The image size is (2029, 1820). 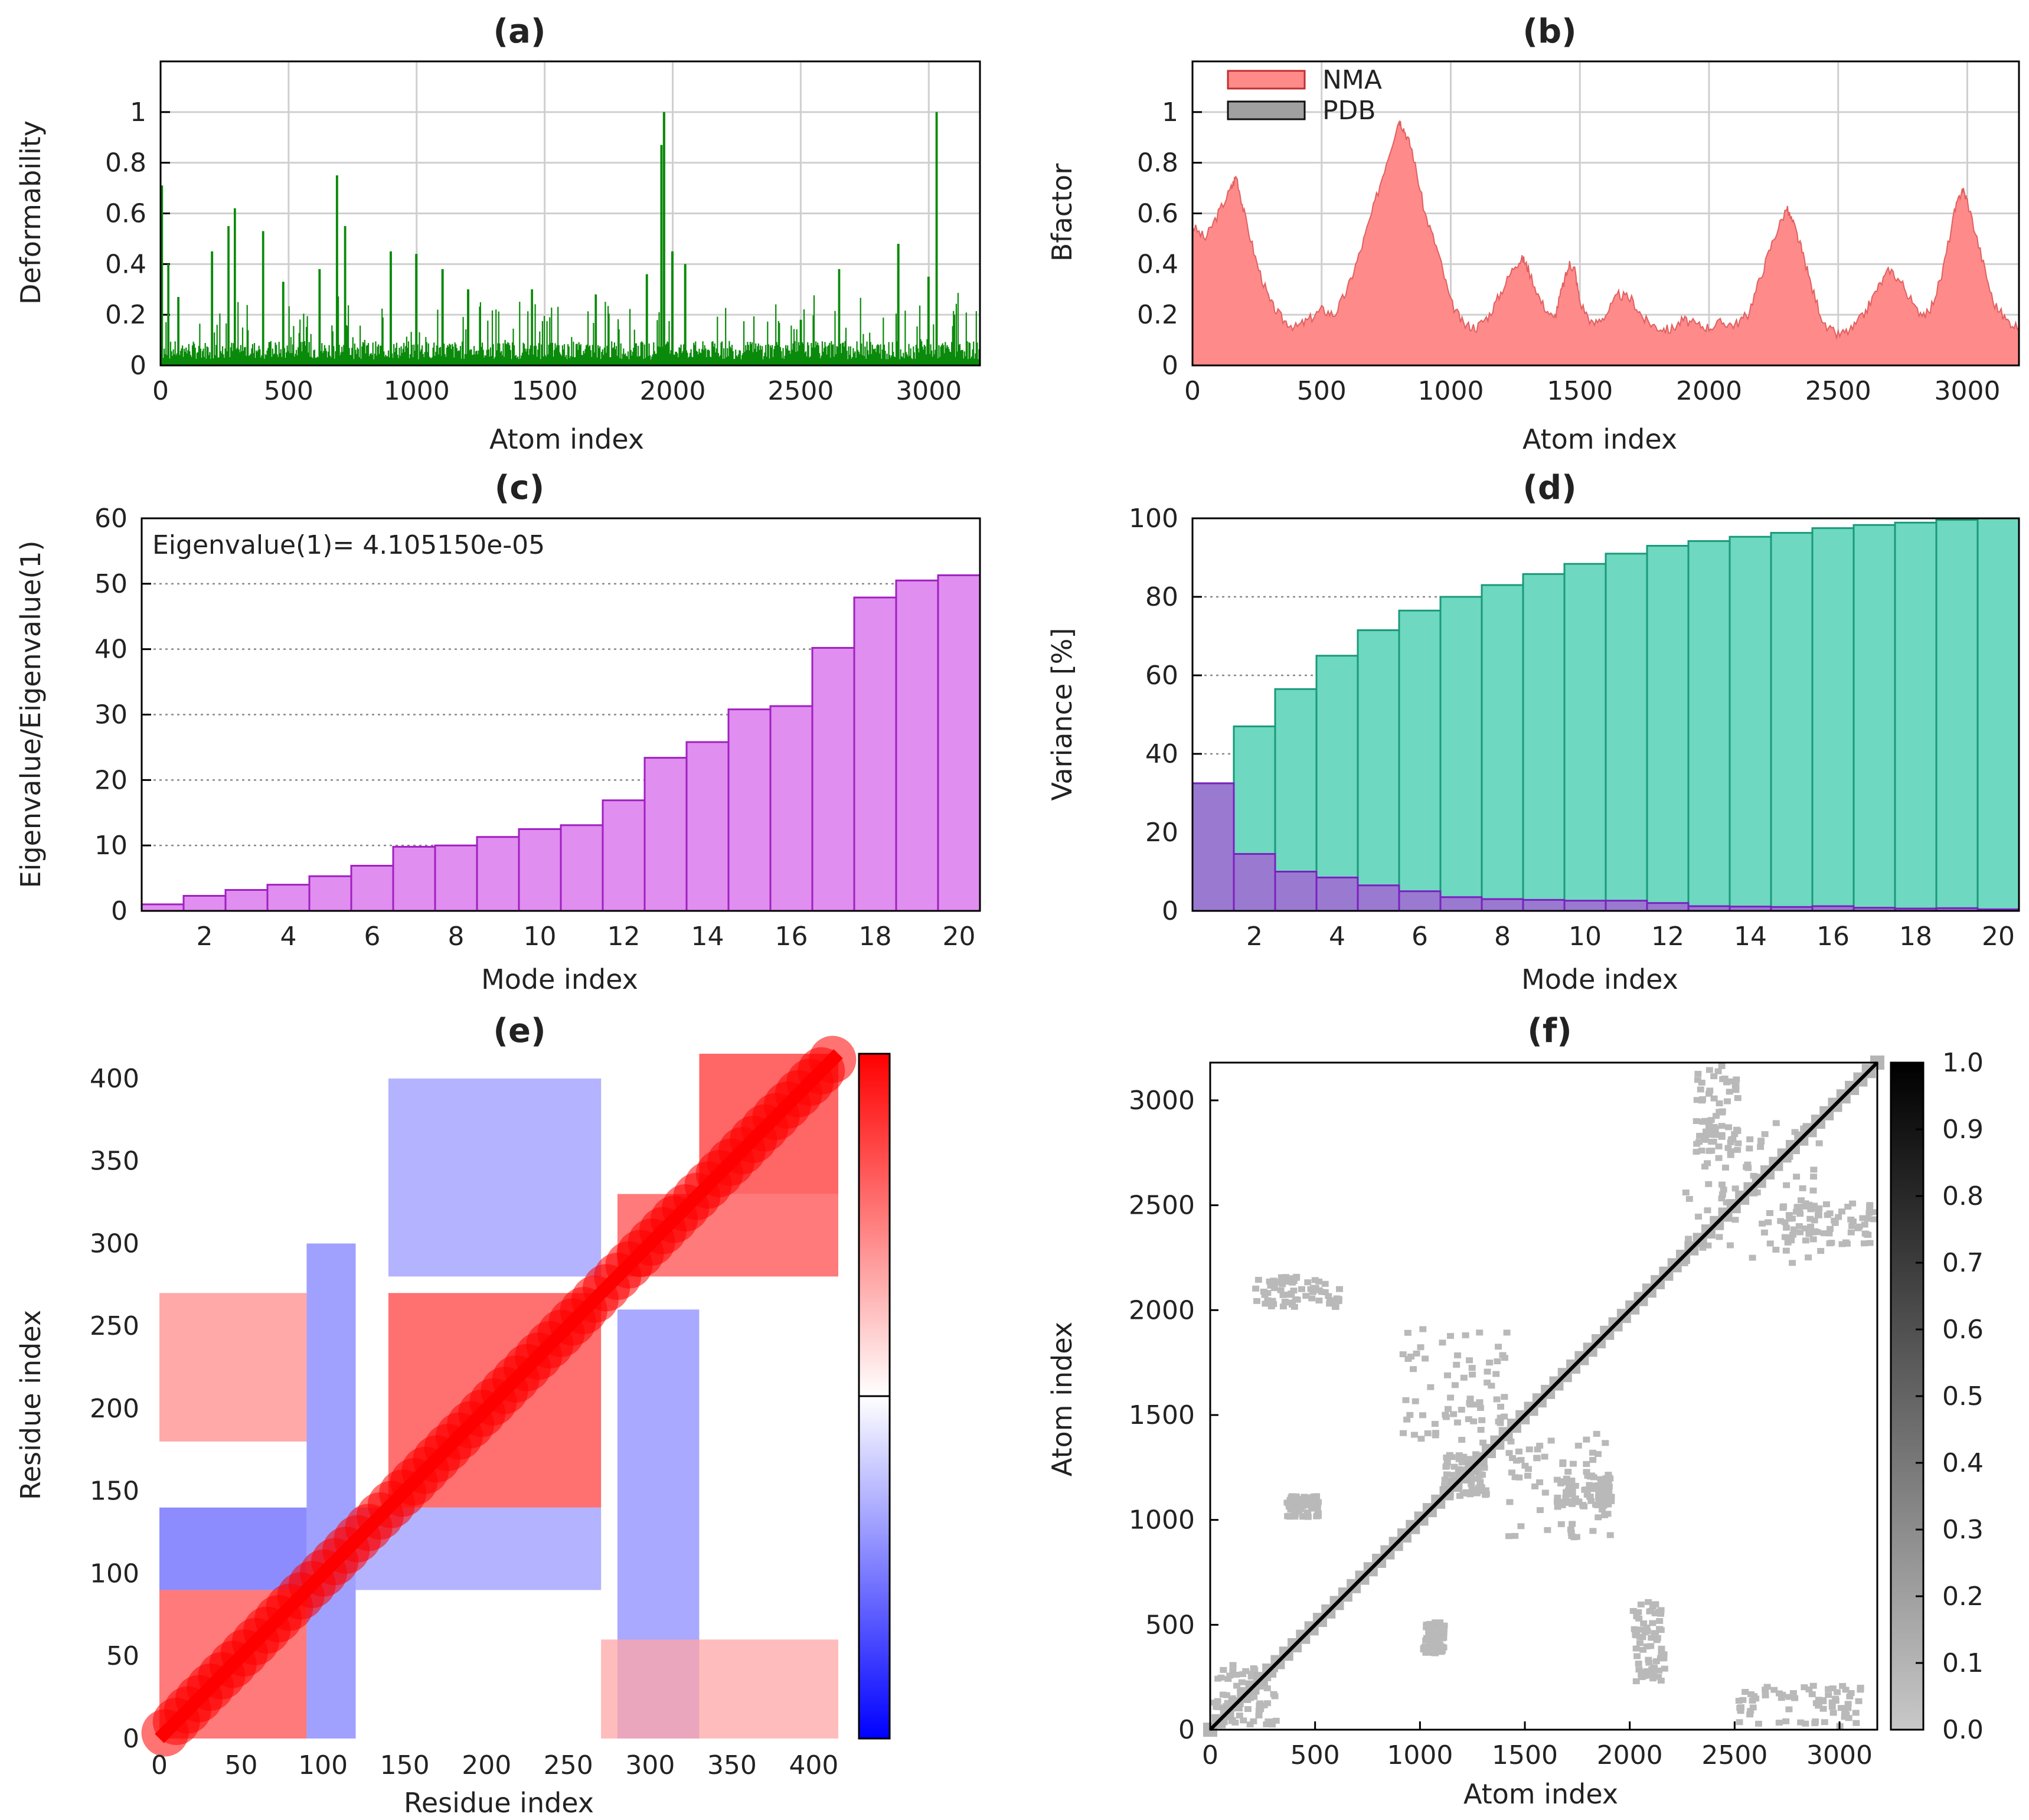 I want to click on tick-label-y: 0.2, so click(x=126, y=315).